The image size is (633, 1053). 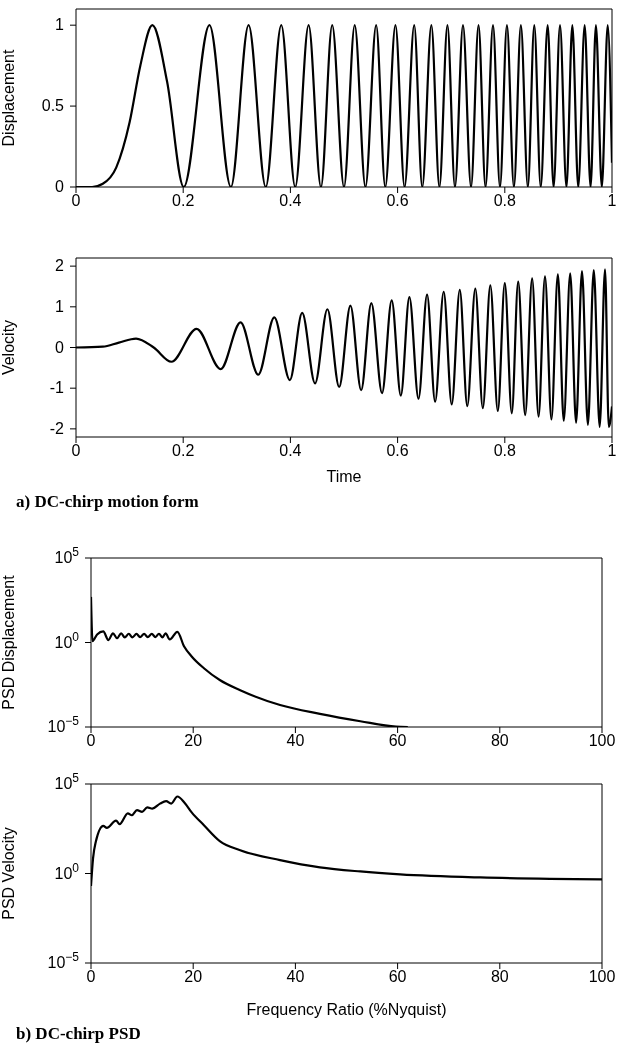 I want to click on y-axis-title: Displacement, so click(x=8, y=97).